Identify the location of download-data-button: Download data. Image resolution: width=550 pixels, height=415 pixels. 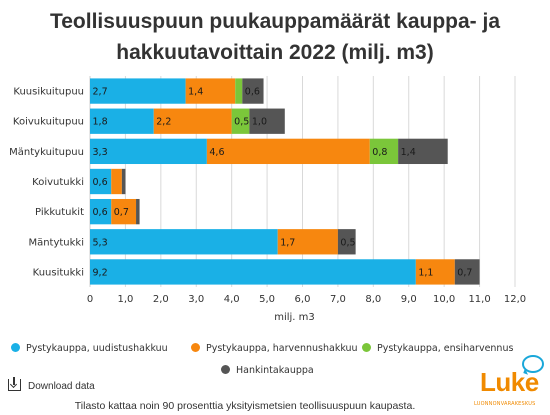
(51, 384).